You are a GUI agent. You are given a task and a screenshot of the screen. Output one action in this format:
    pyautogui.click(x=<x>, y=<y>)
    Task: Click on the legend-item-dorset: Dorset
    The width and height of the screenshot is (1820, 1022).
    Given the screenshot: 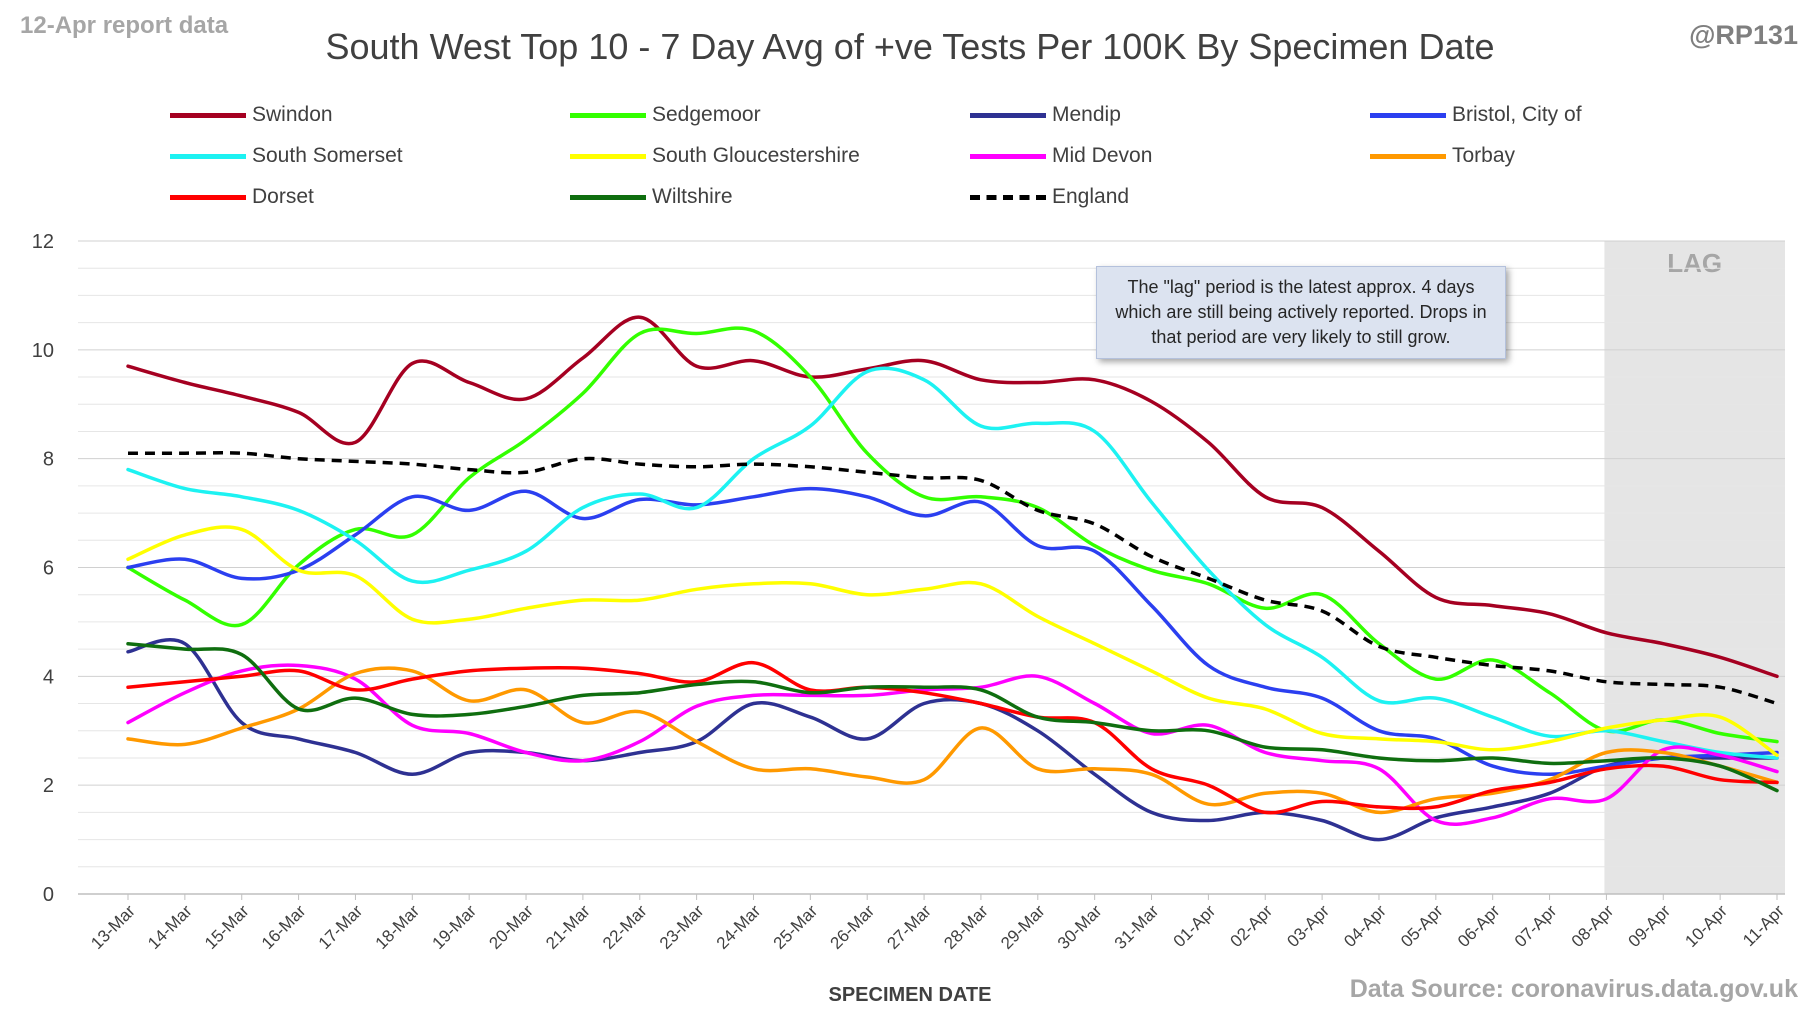 What is the action you would take?
    pyautogui.click(x=242, y=197)
    